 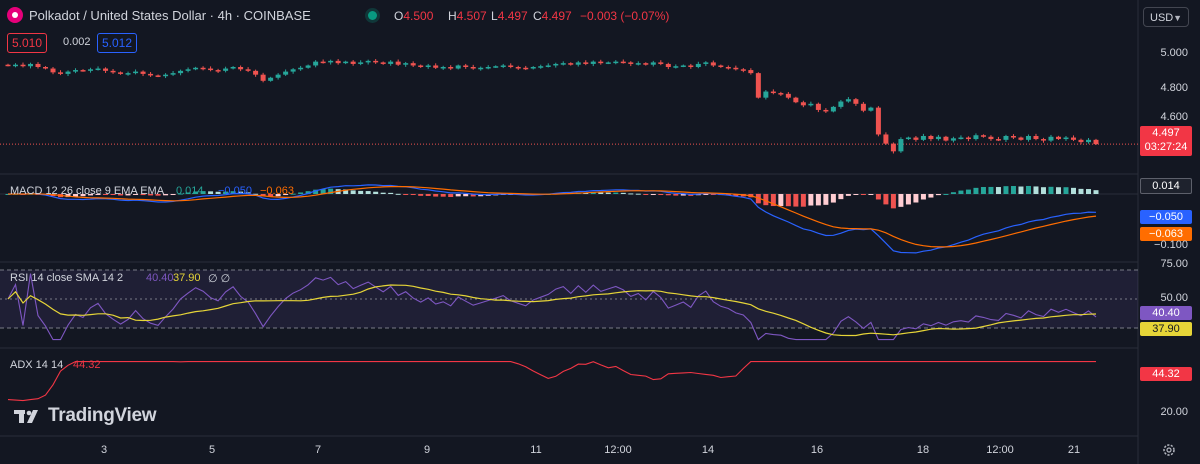 What do you see at coordinates (1174, 412) in the screenshot?
I see `adx-tick: 20.00` at bounding box center [1174, 412].